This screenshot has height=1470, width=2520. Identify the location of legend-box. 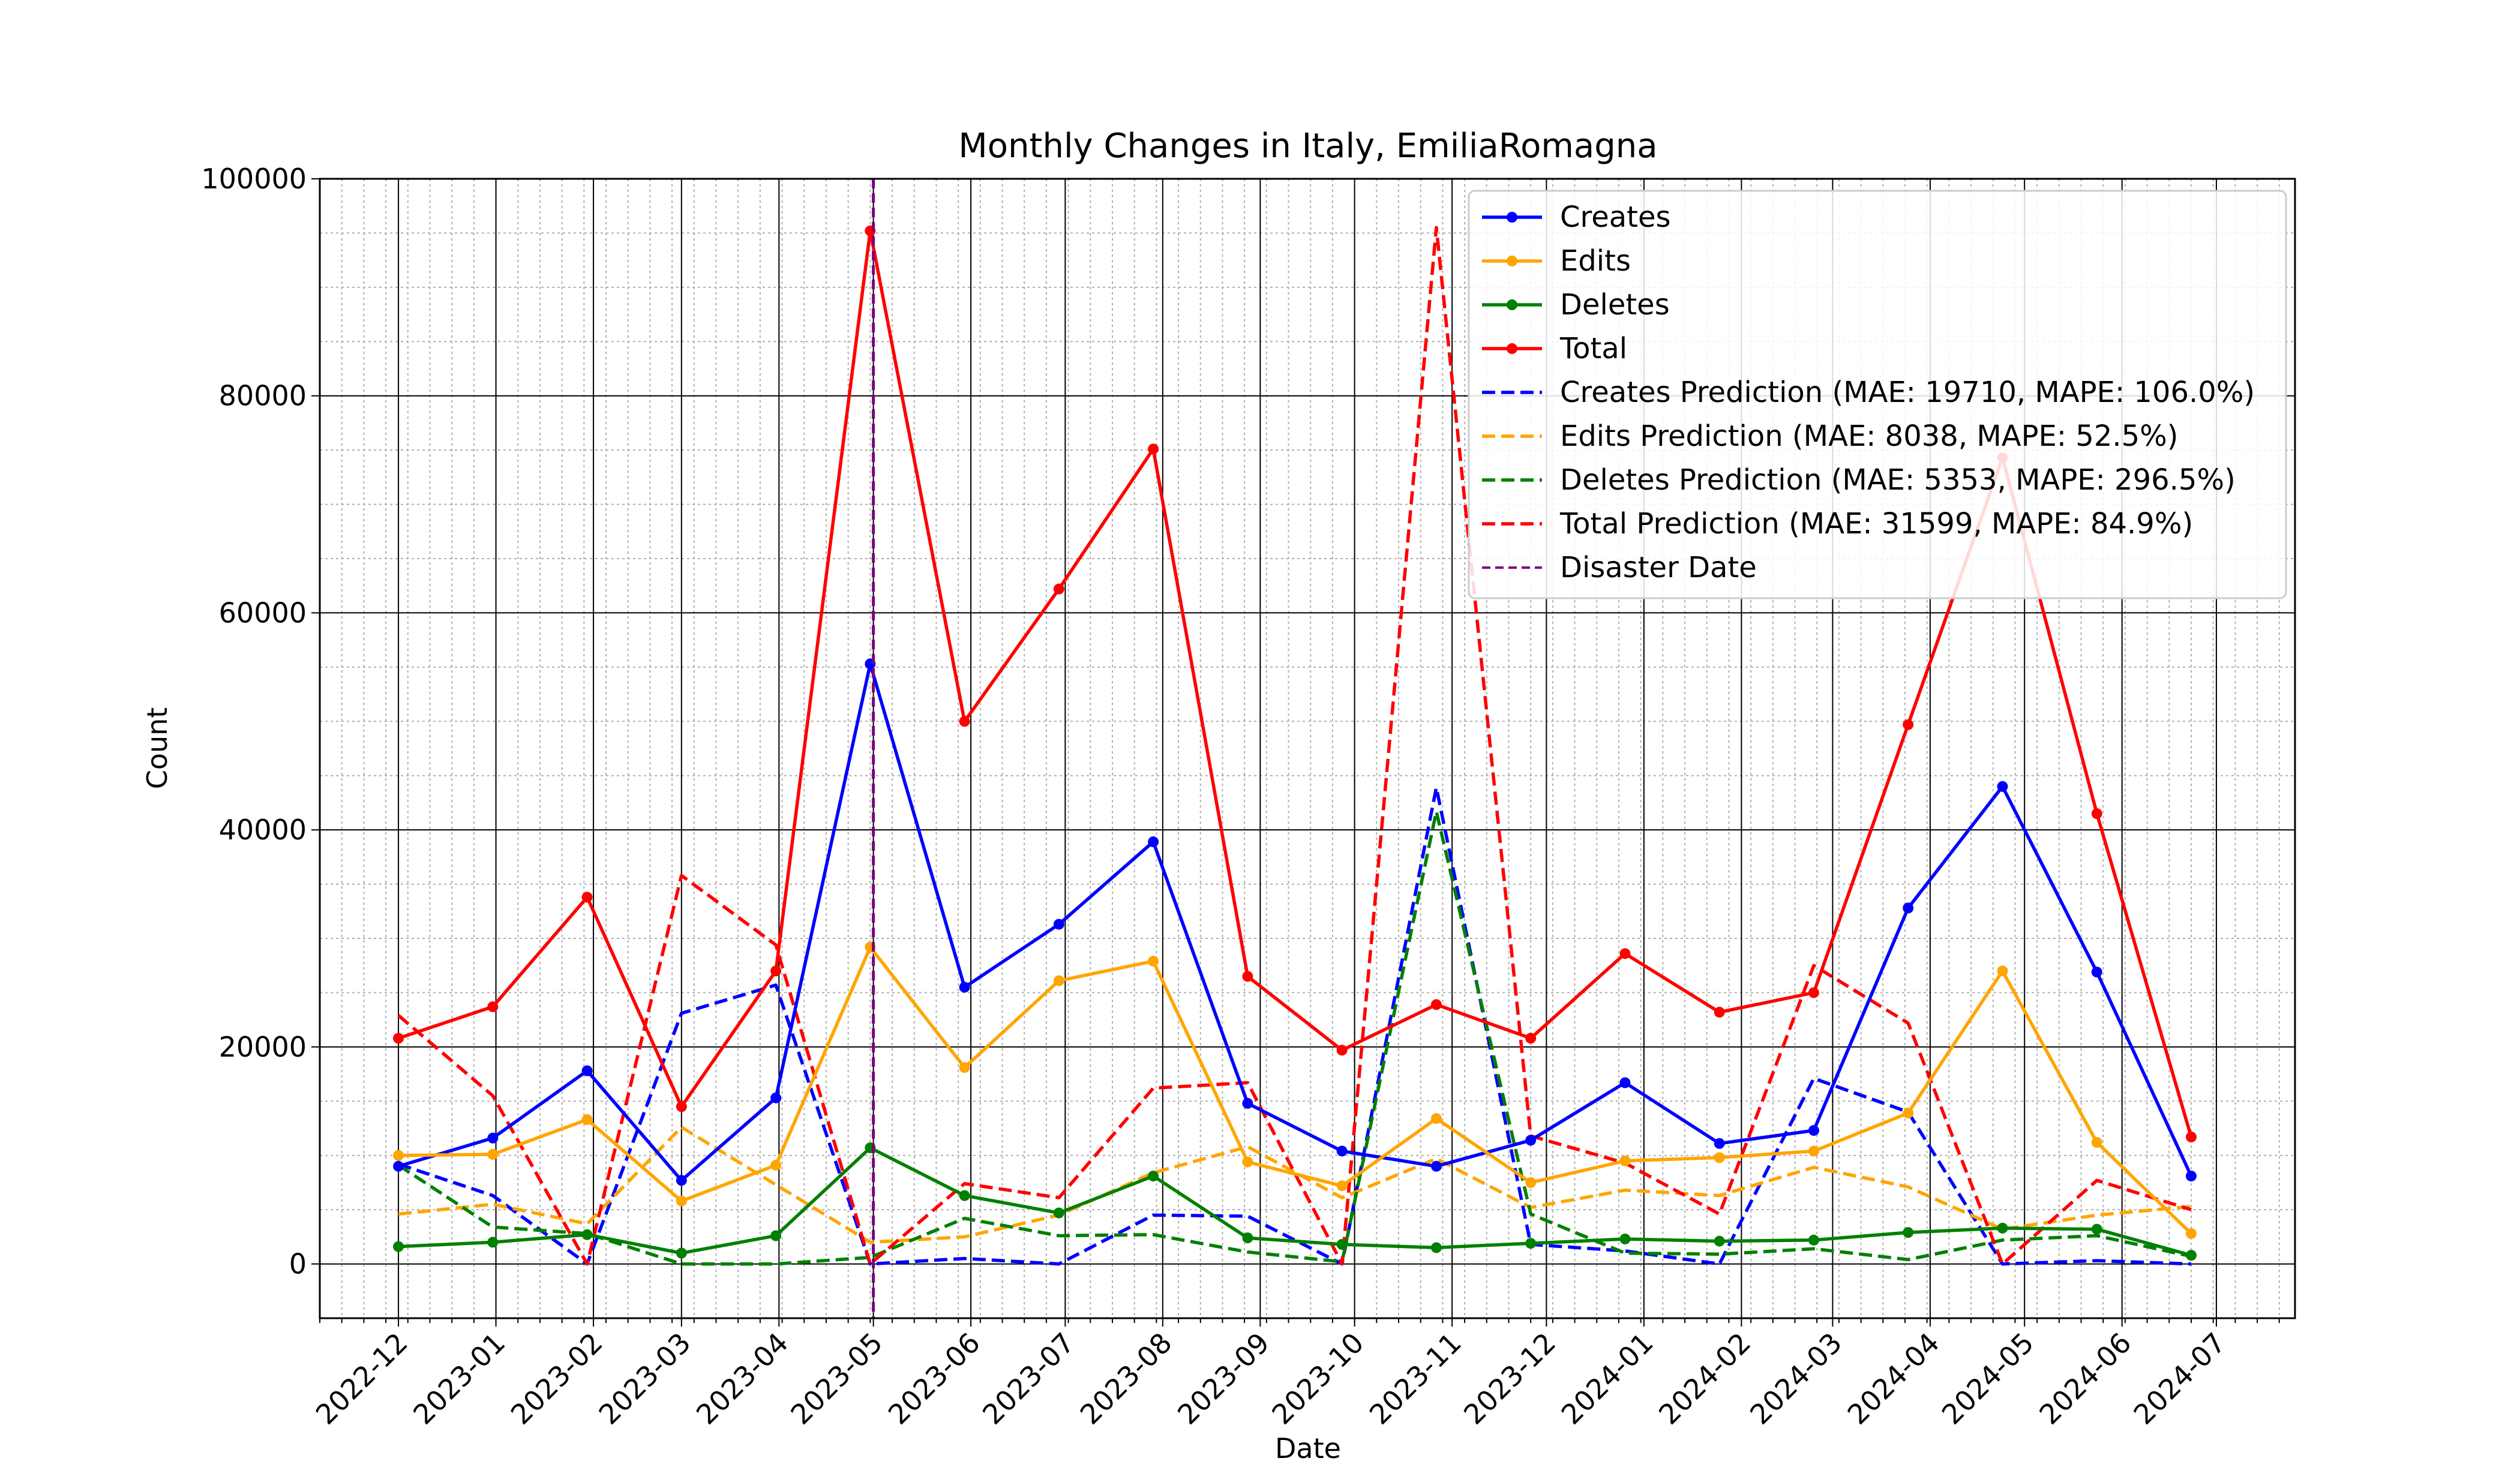
(1877, 394).